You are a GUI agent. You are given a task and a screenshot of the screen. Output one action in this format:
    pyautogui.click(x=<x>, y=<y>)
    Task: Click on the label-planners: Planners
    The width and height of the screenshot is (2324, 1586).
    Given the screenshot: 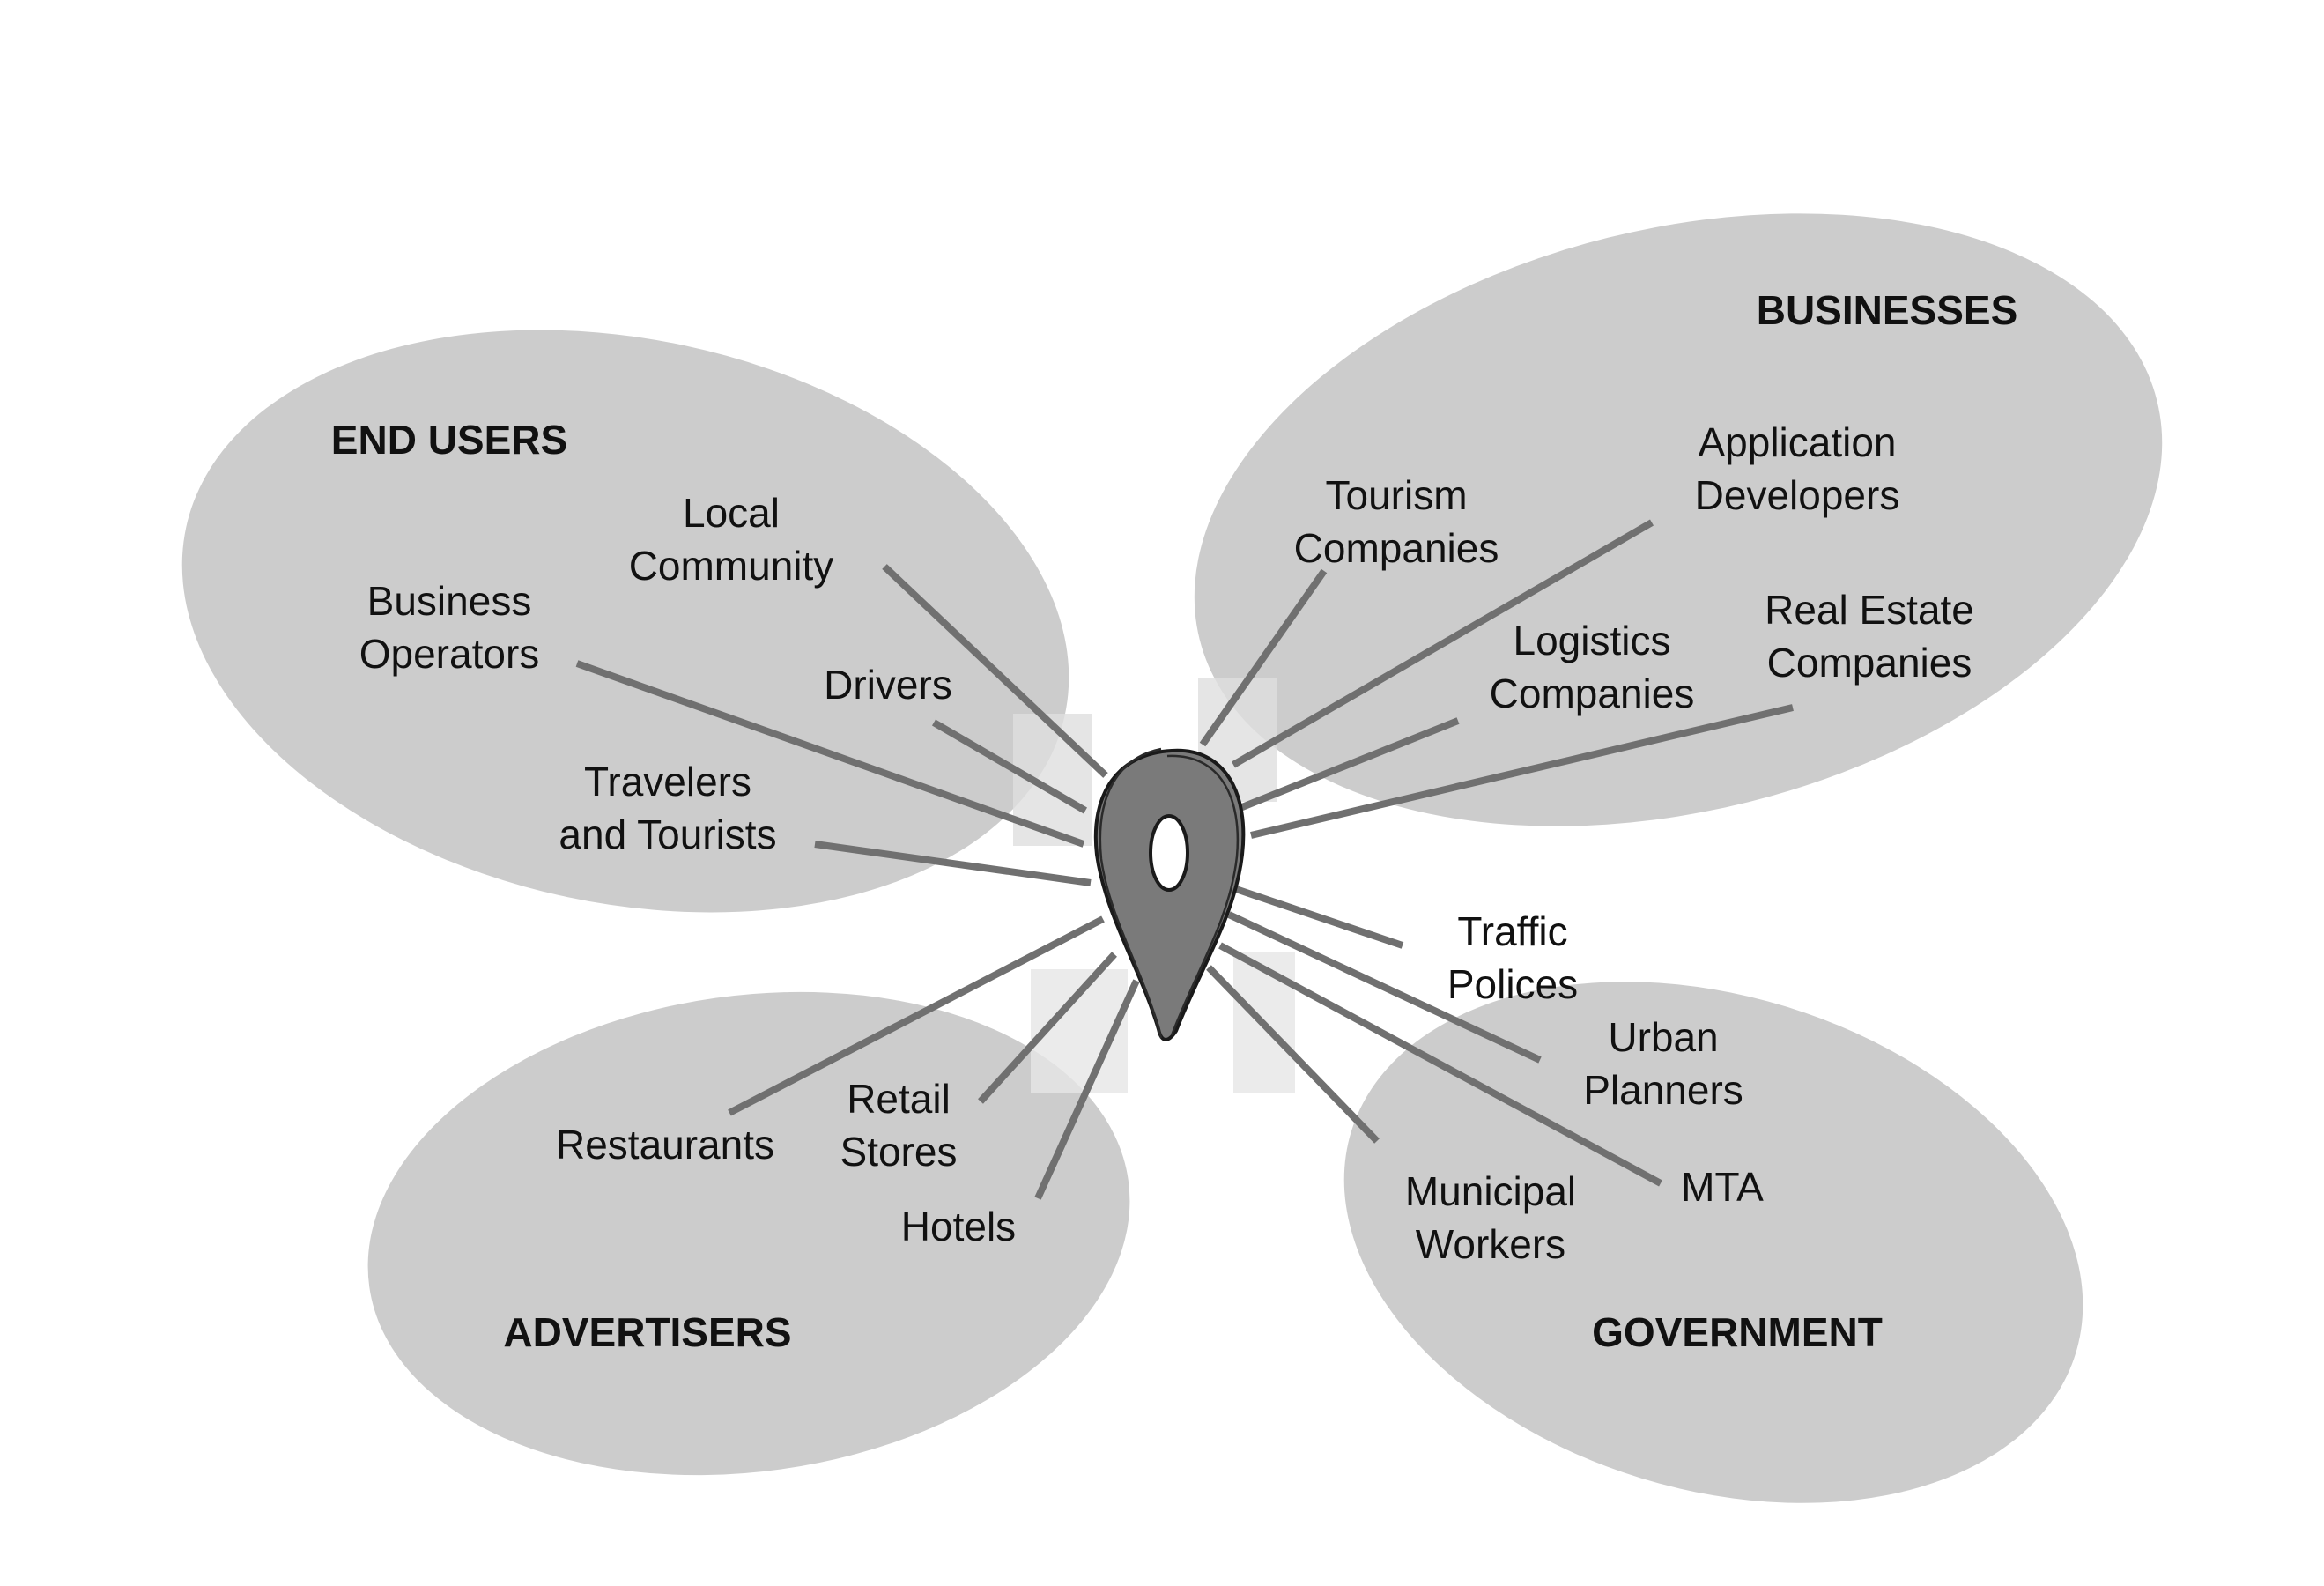 What is the action you would take?
    pyautogui.click(x=1663, y=1090)
    